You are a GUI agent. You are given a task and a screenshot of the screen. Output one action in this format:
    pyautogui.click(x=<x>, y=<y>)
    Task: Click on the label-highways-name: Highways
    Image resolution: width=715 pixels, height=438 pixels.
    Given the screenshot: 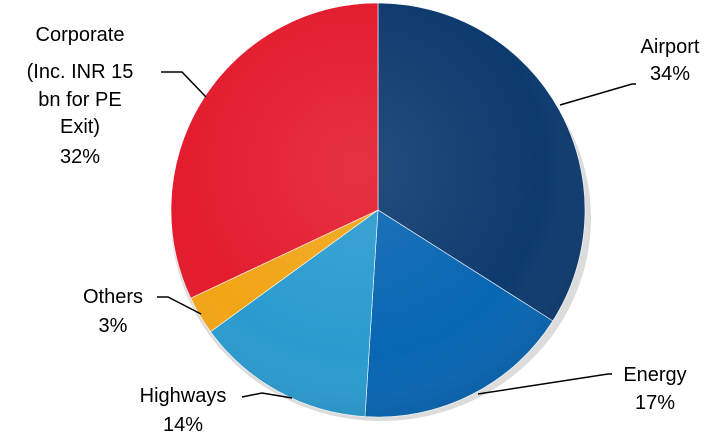 What is the action you would take?
    pyautogui.click(x=183, y=396)
    